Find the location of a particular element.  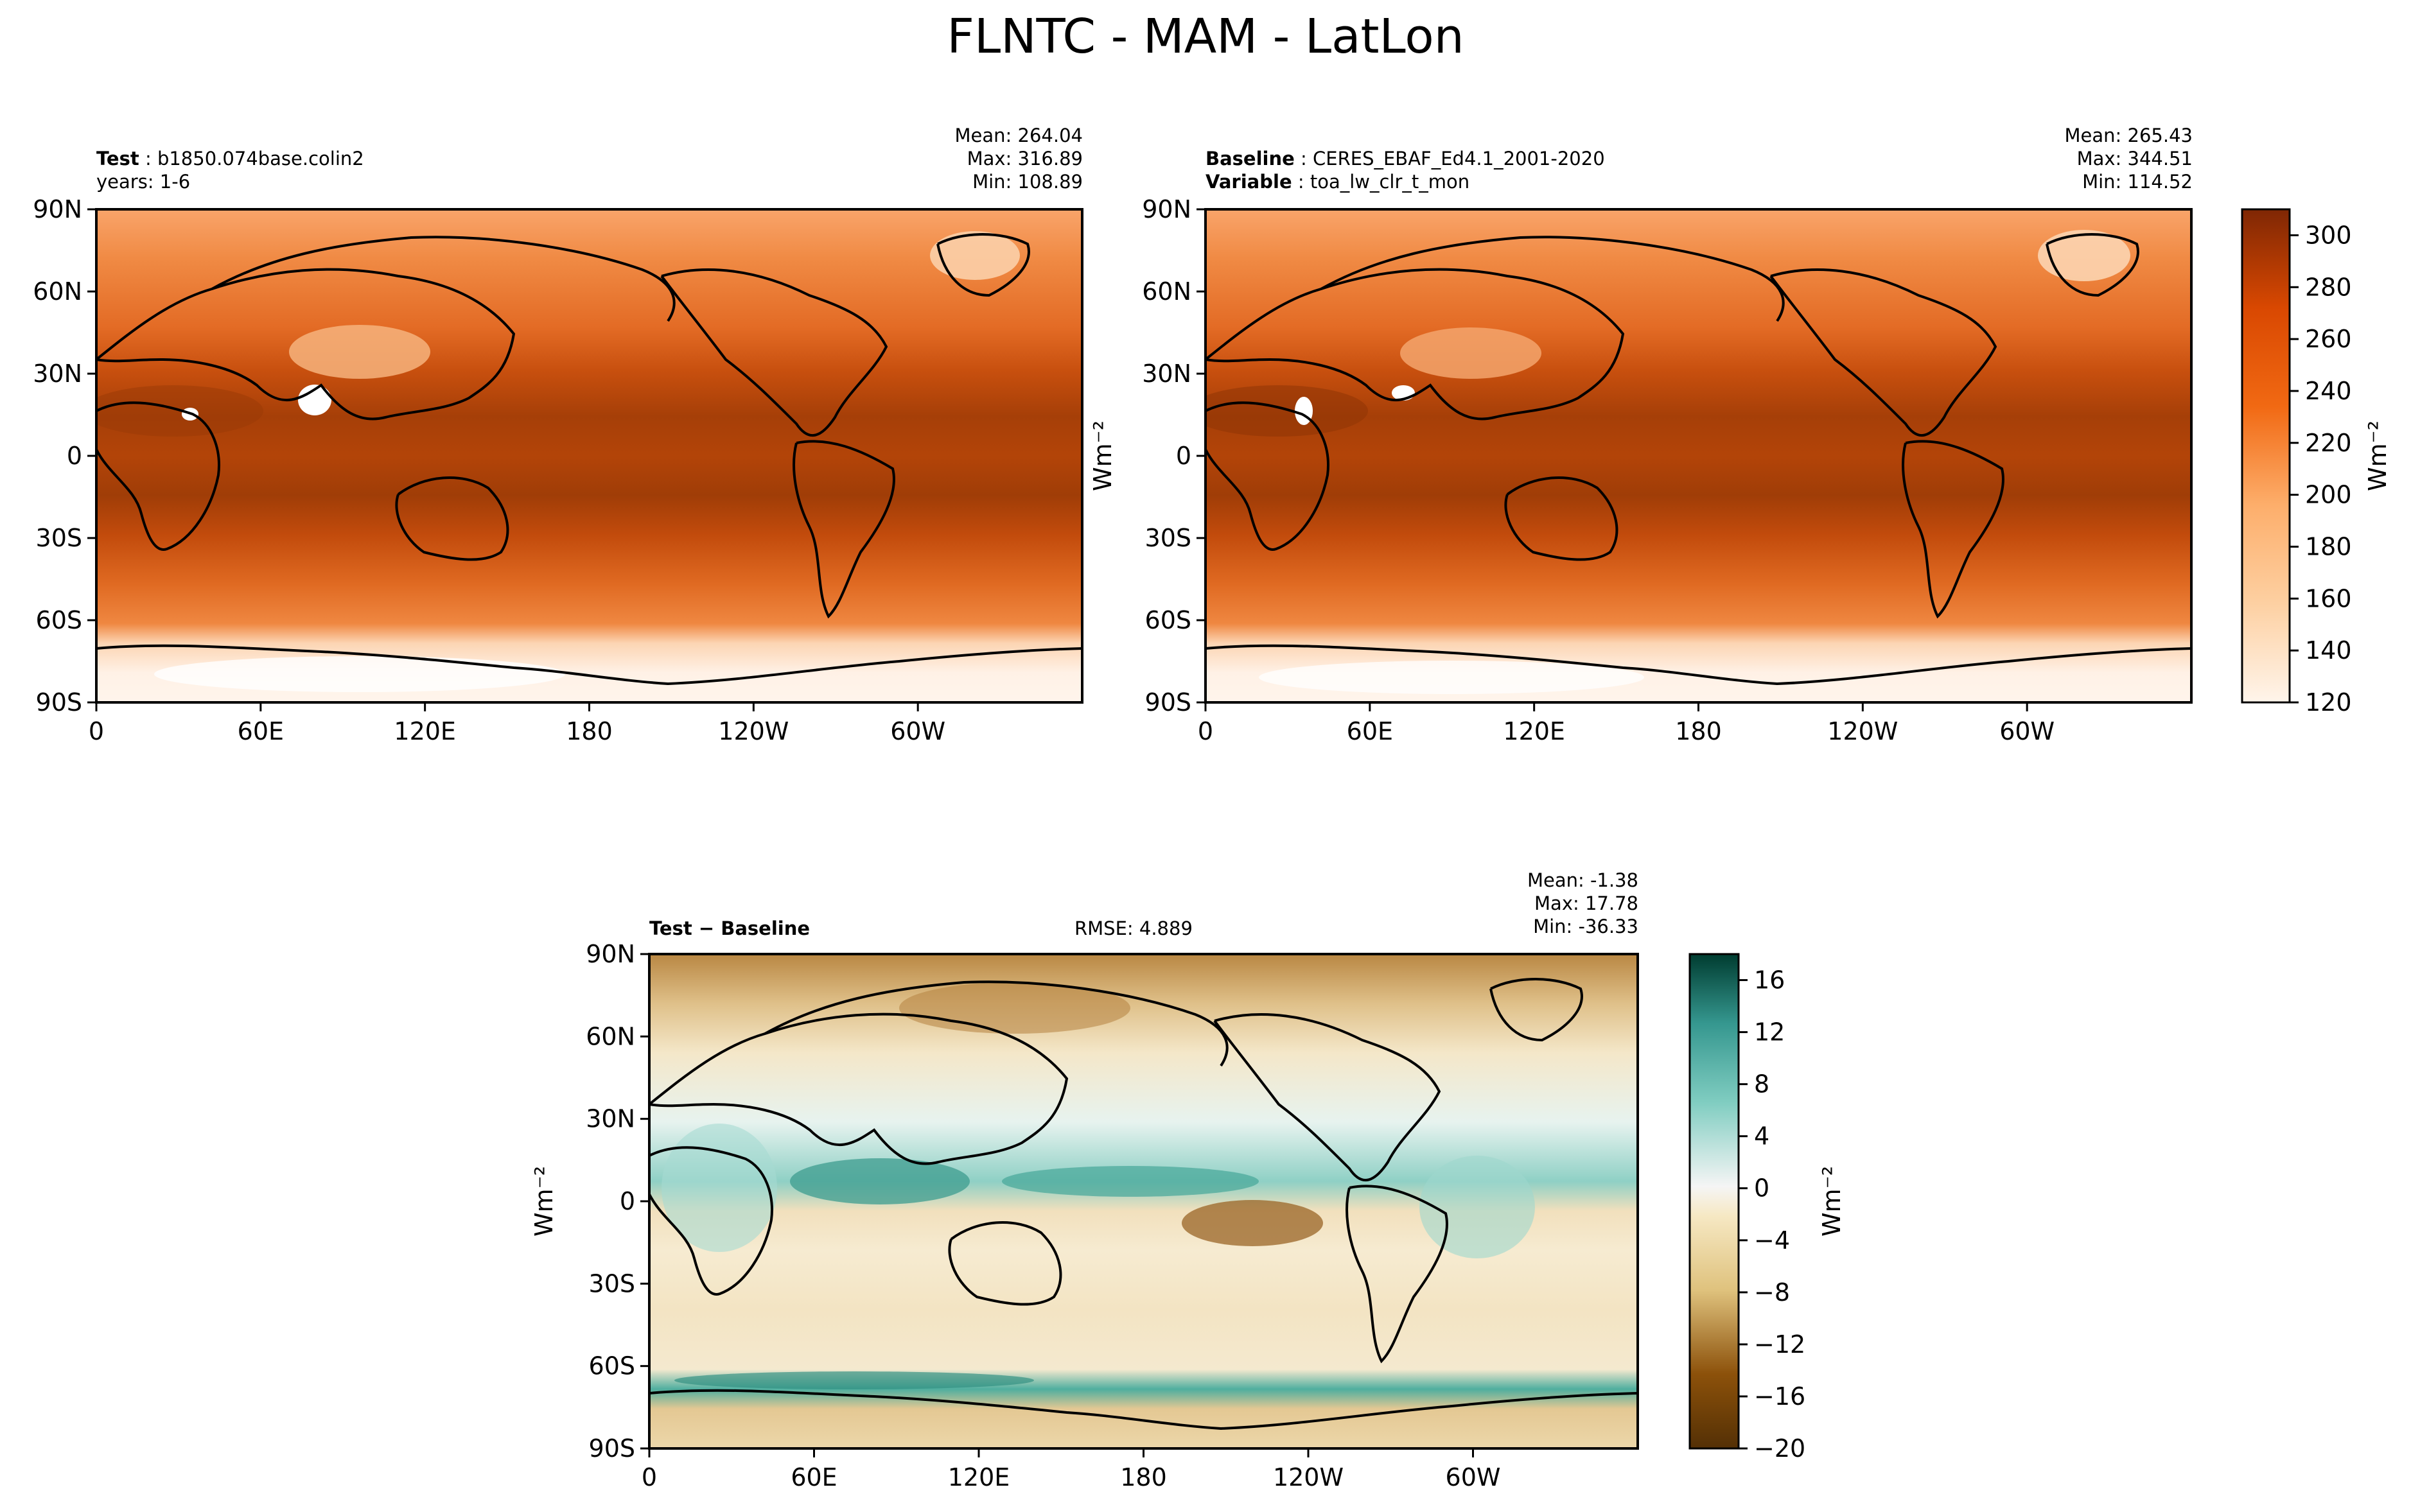

colorbar-diff-tick-label: 8 is located at coordinates (1761, 1084).